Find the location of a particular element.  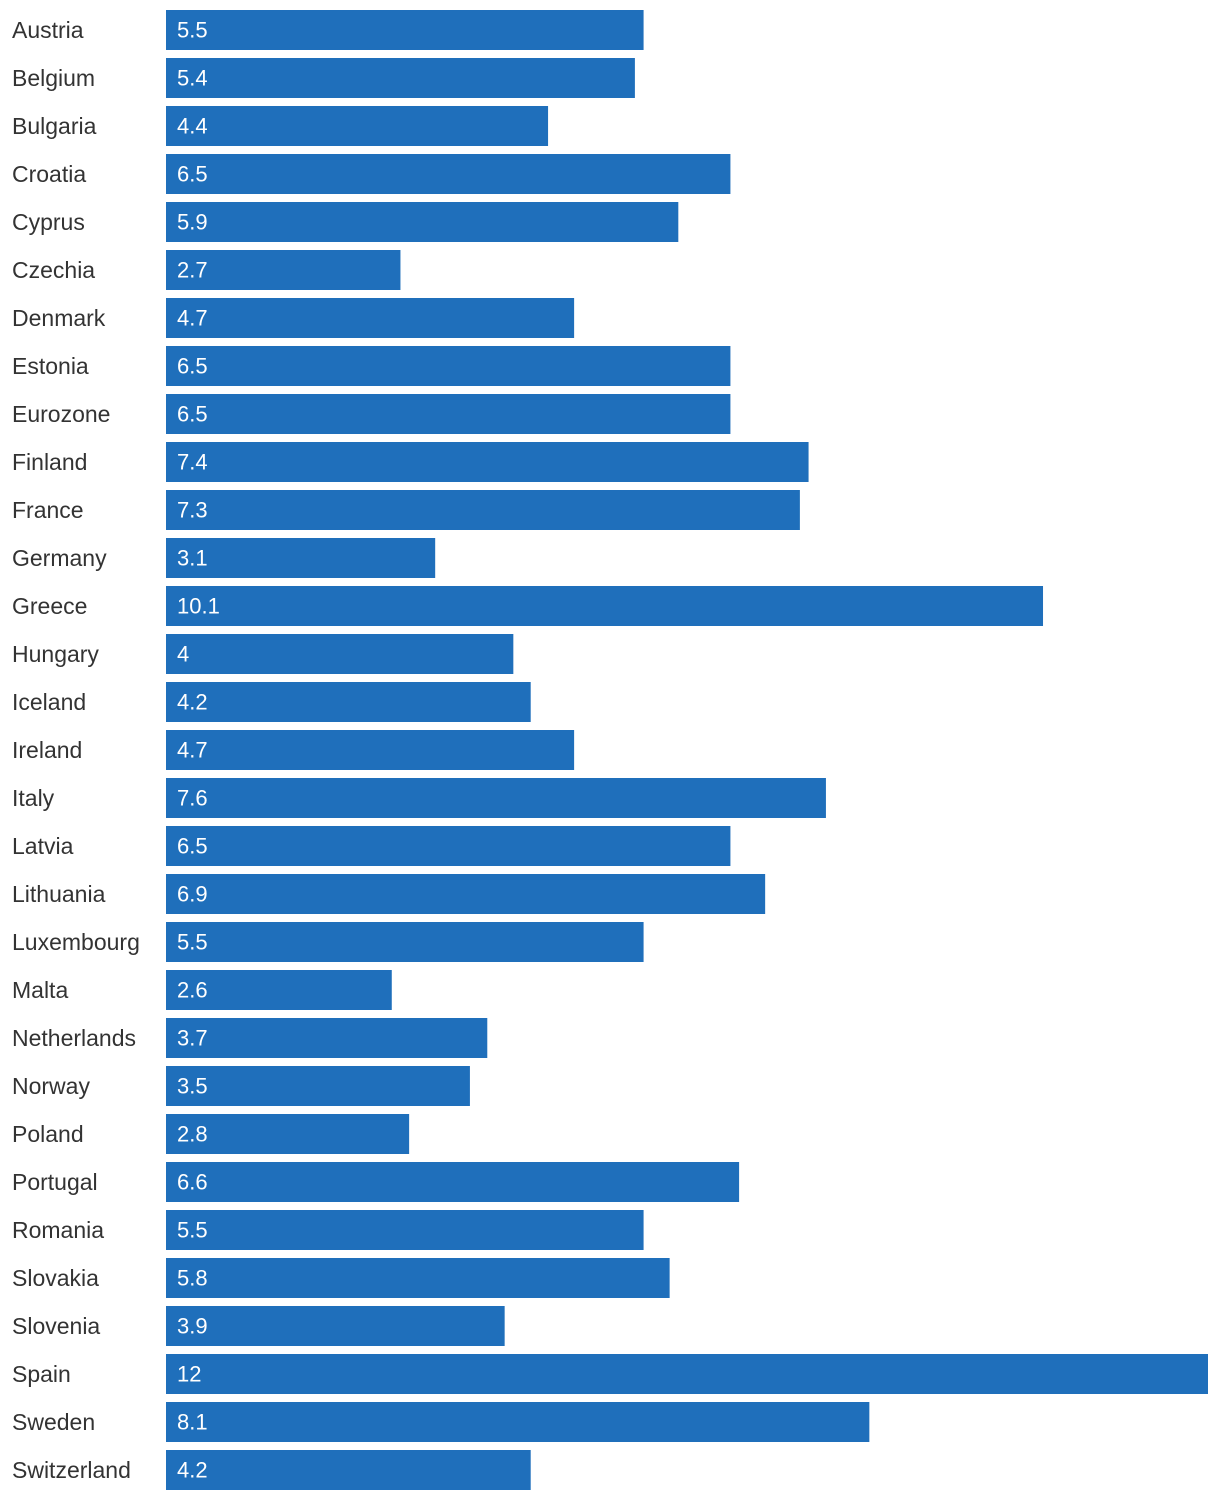

value-label: 2.6 is located at coordinates (192, 990).